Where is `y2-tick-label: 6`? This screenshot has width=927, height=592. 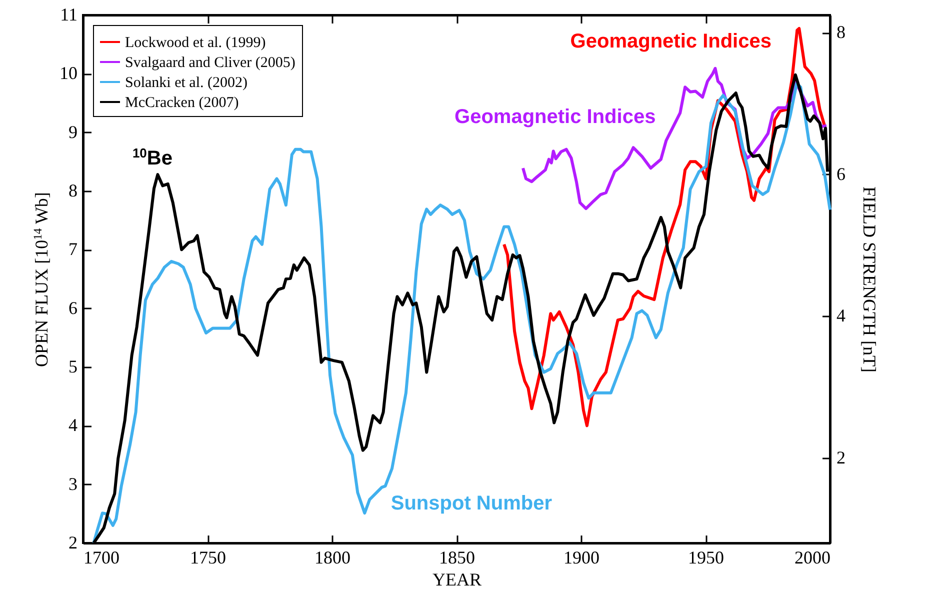 y2-tick-label: 6 is located at coordinates (841, 174).